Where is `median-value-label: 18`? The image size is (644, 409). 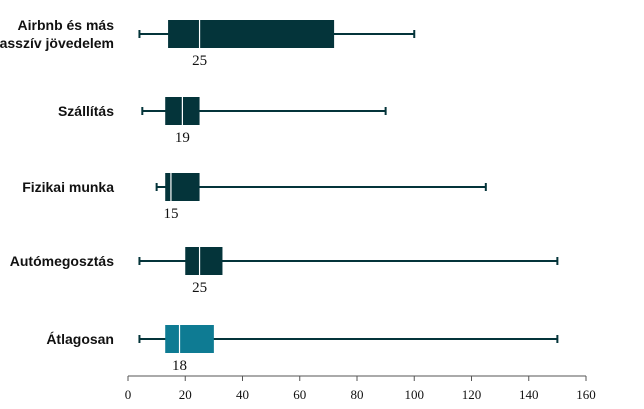 median-value-label: 18 is located at coordinates (179, 366).